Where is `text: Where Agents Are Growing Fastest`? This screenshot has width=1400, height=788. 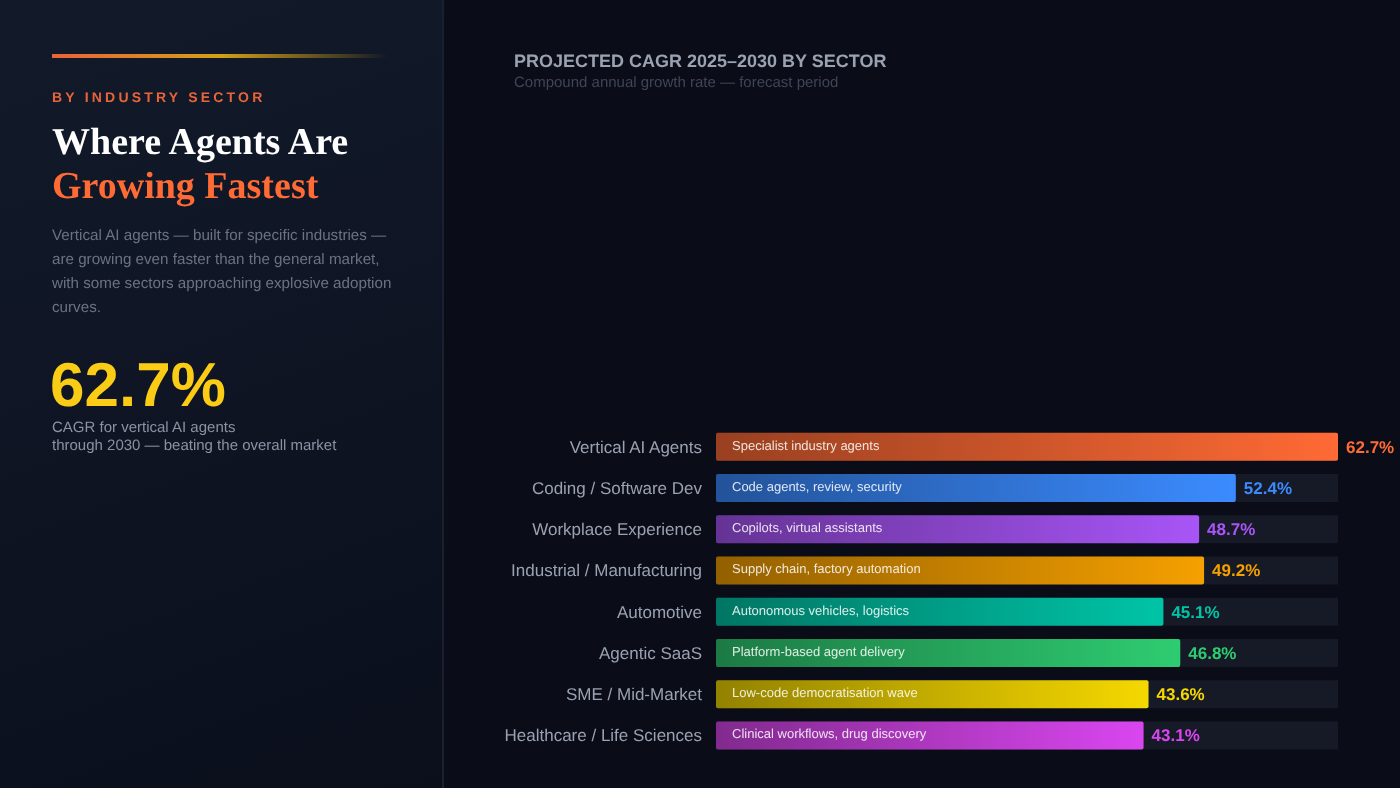
text: Where Agents Are Growing Fastest is located at coordinates (200, 165).